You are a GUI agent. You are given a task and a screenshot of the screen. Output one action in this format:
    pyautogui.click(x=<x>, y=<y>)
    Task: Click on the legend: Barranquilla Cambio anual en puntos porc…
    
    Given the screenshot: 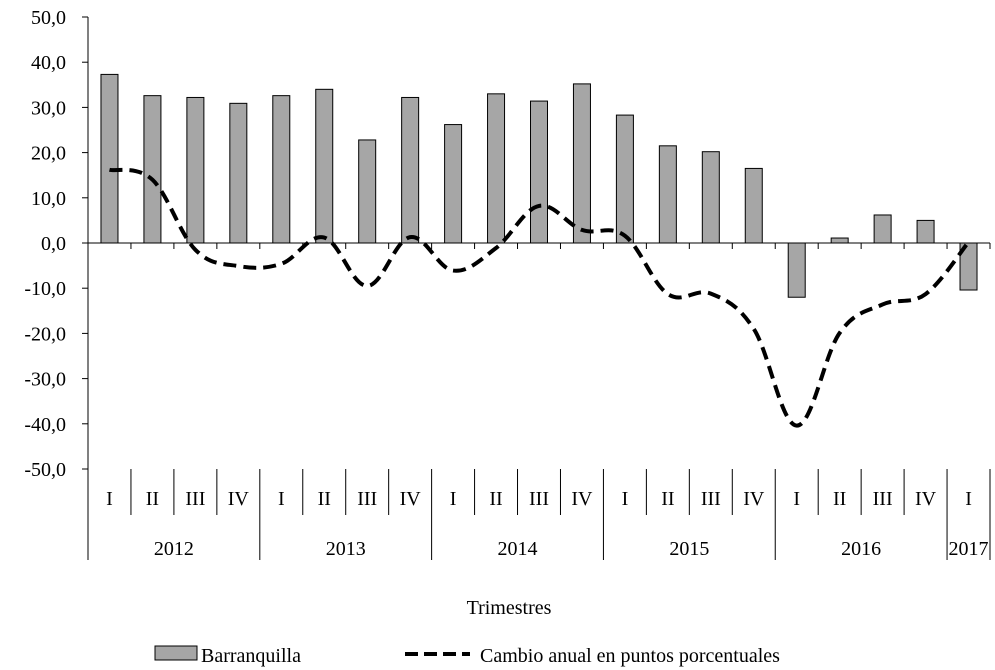 What is the action you would take?
    pyautogui.click(x=467, y=656)
    